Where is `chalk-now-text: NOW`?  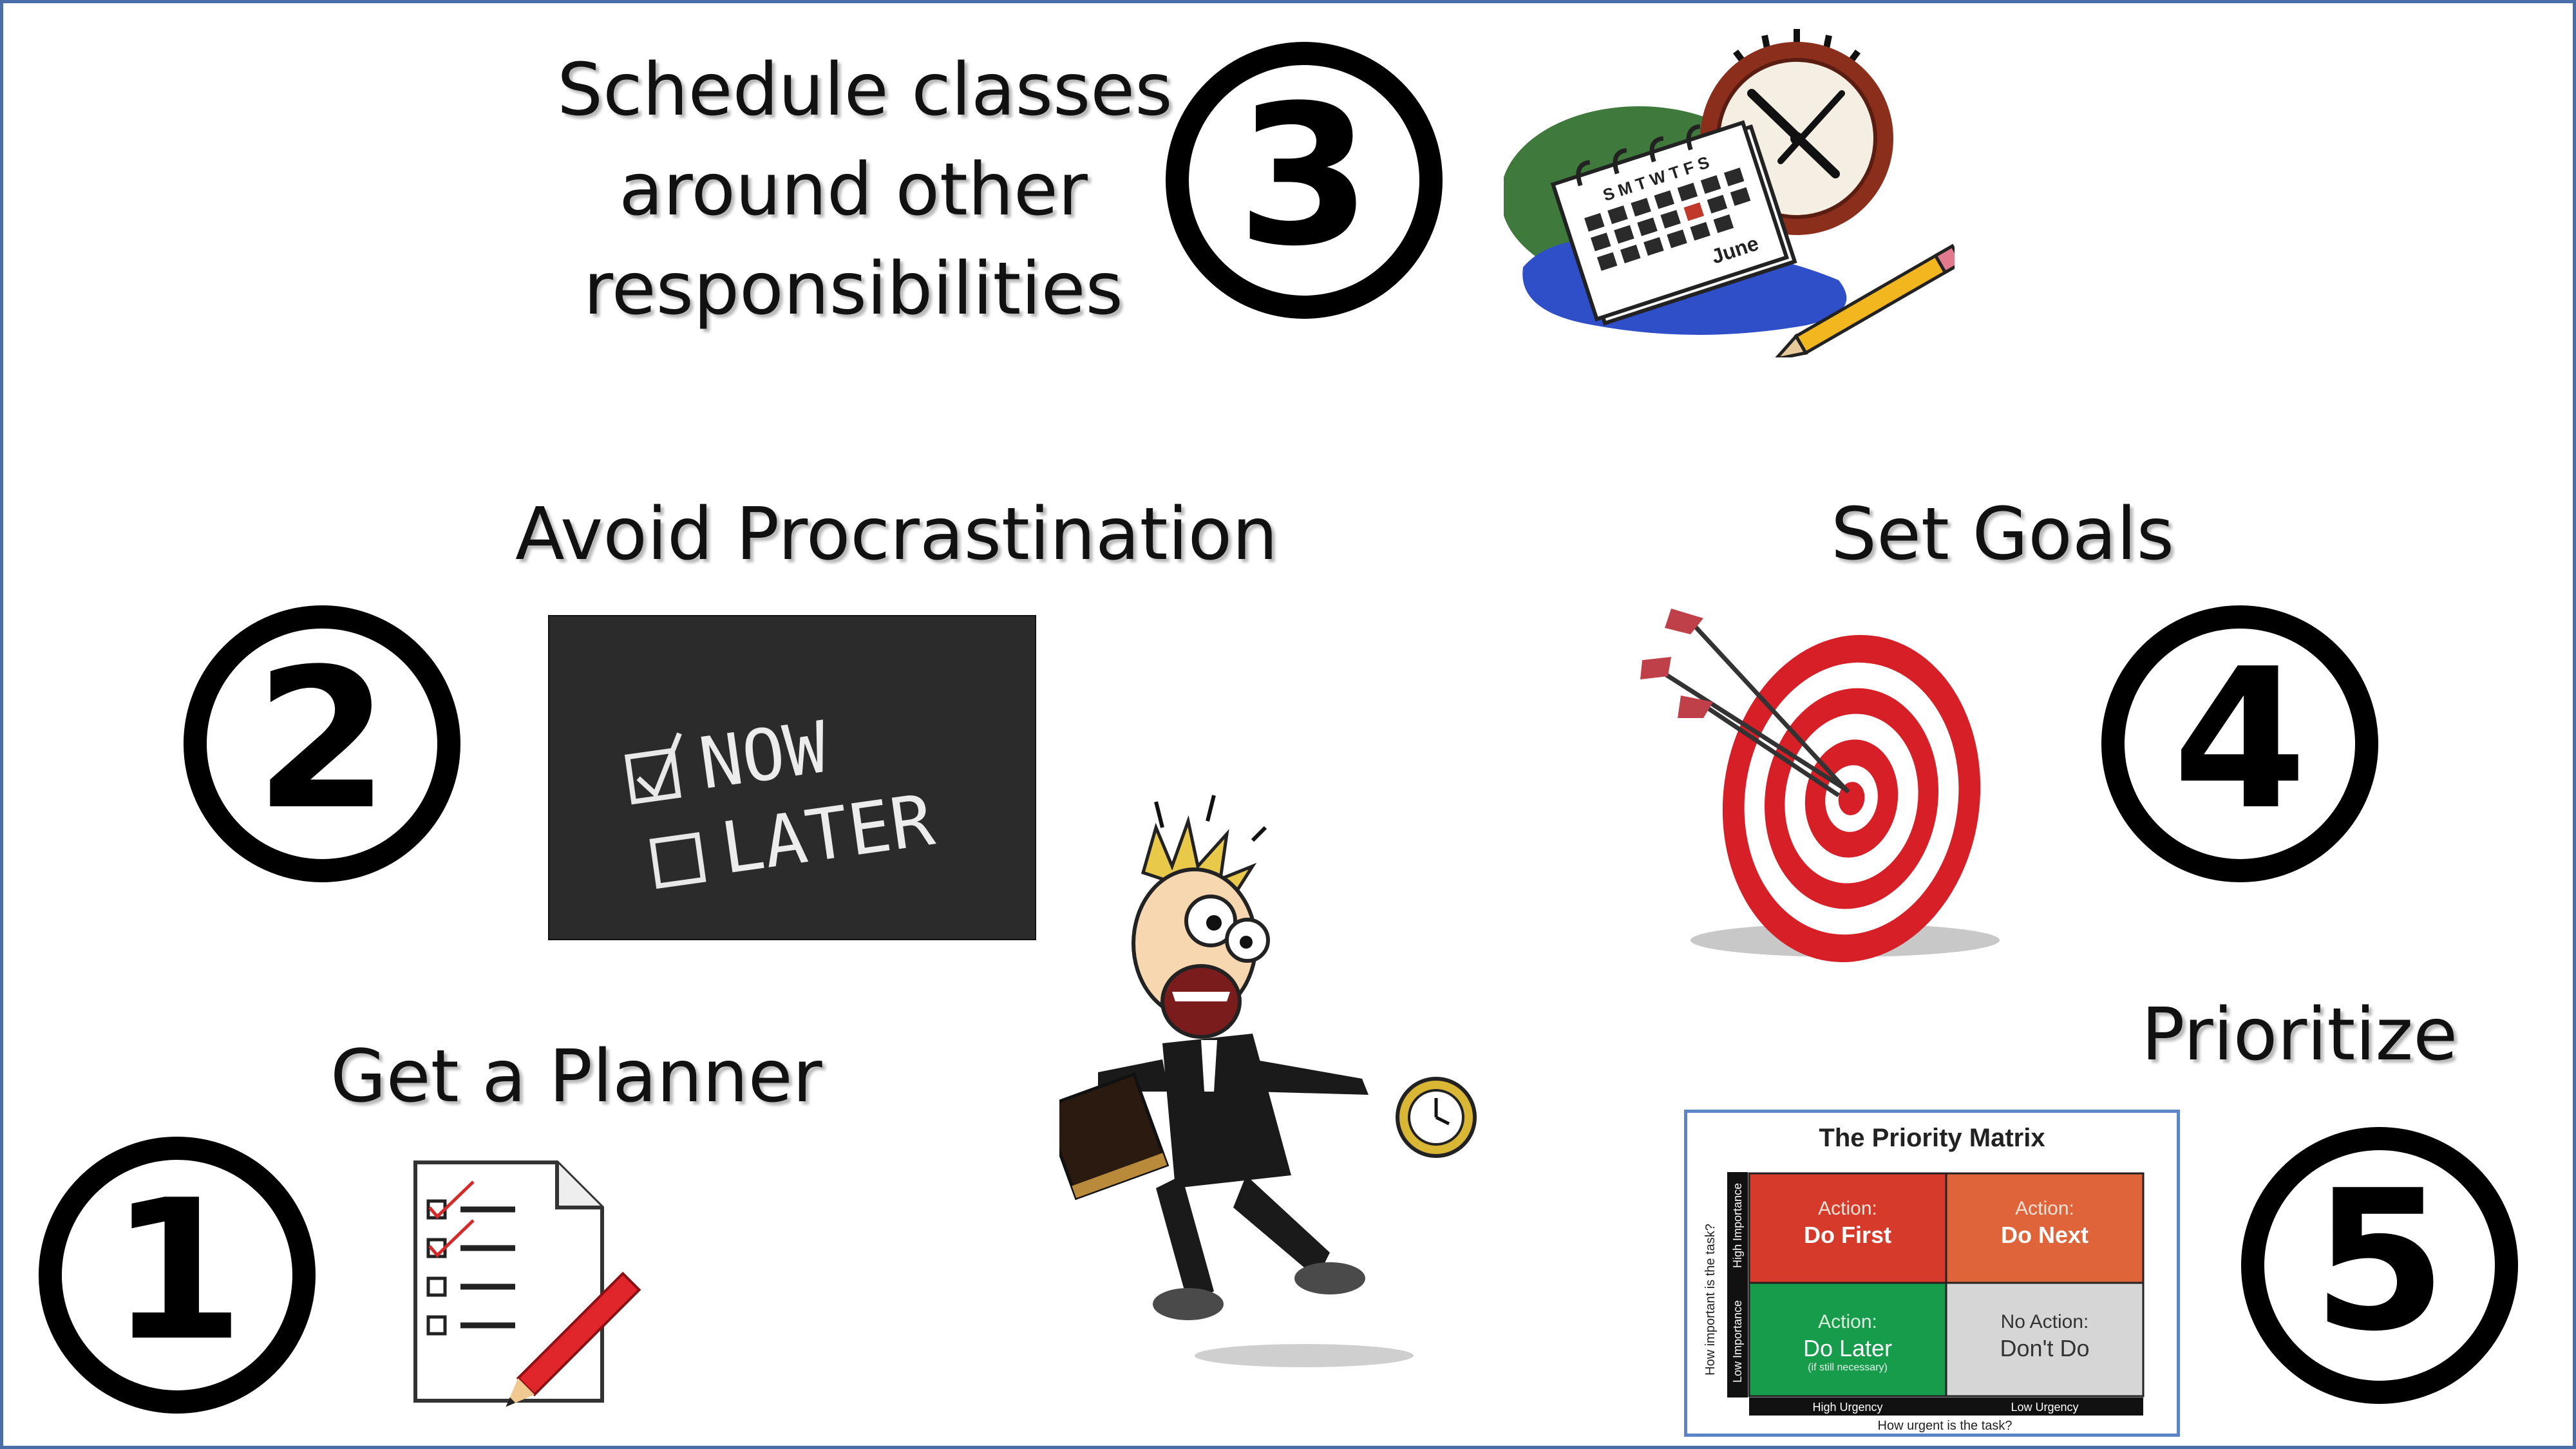
chalk-now-text: NOW is located at coordinates (763, 756).